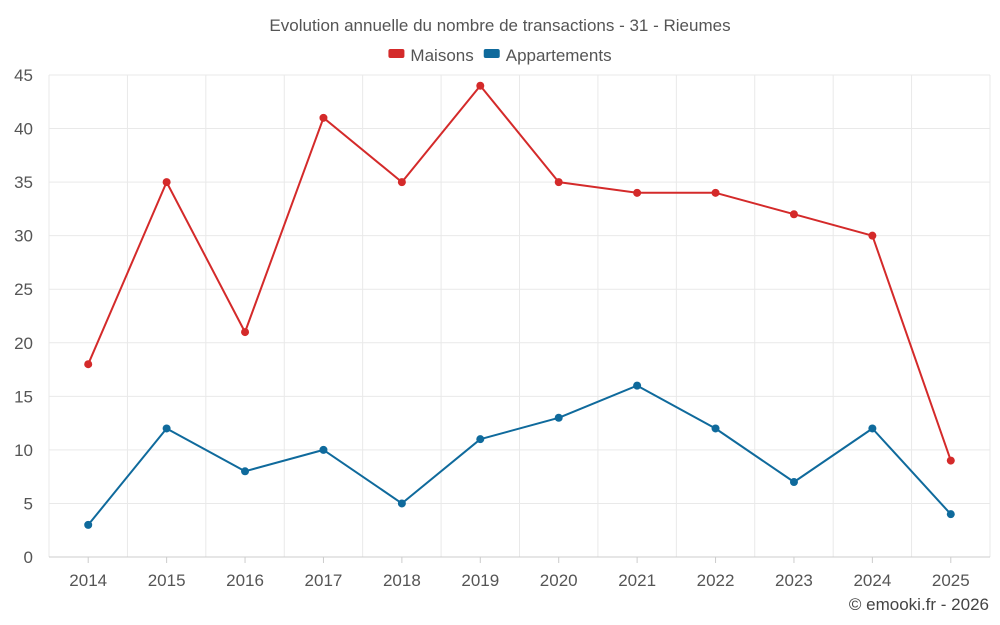  I want to click on legend: Maisons Appartements, so click(500, 55).